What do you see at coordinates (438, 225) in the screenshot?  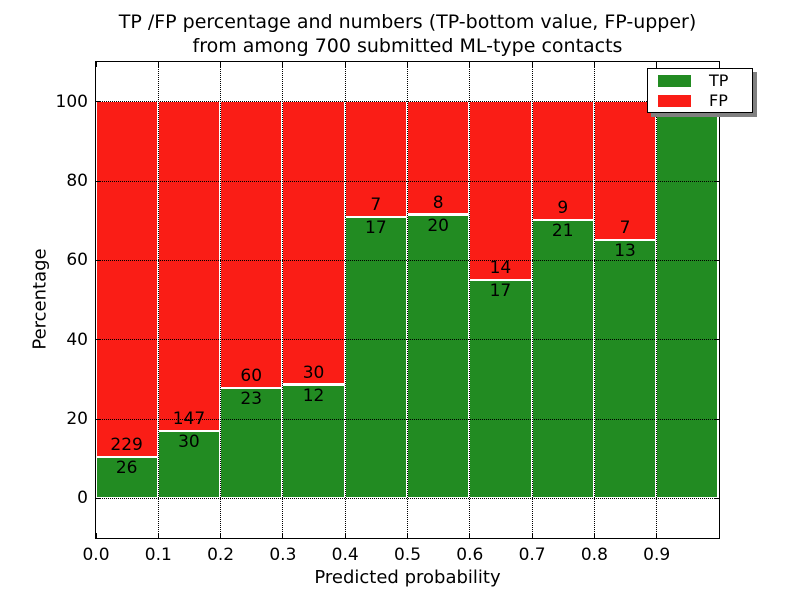 I see `bar-value-label-tp: 20` at bounding box center [438, 225].